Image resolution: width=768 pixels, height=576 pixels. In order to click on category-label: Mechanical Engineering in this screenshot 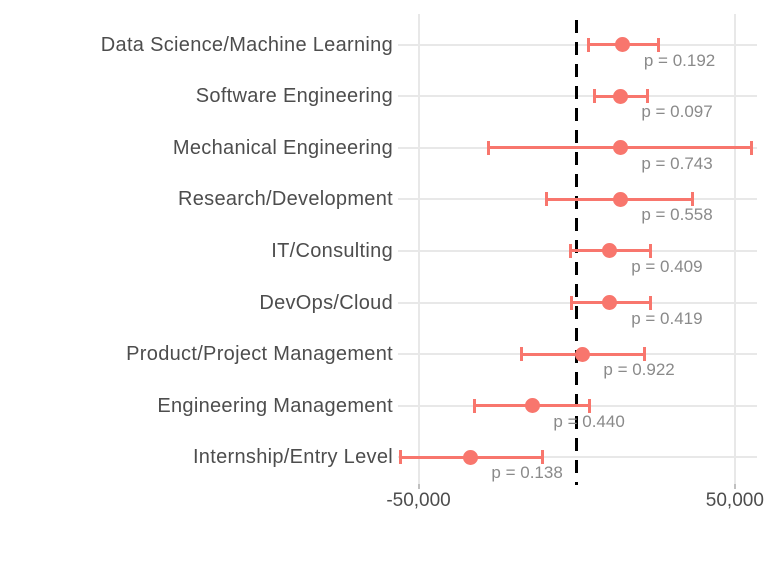, I will do `click(282, 147)`.